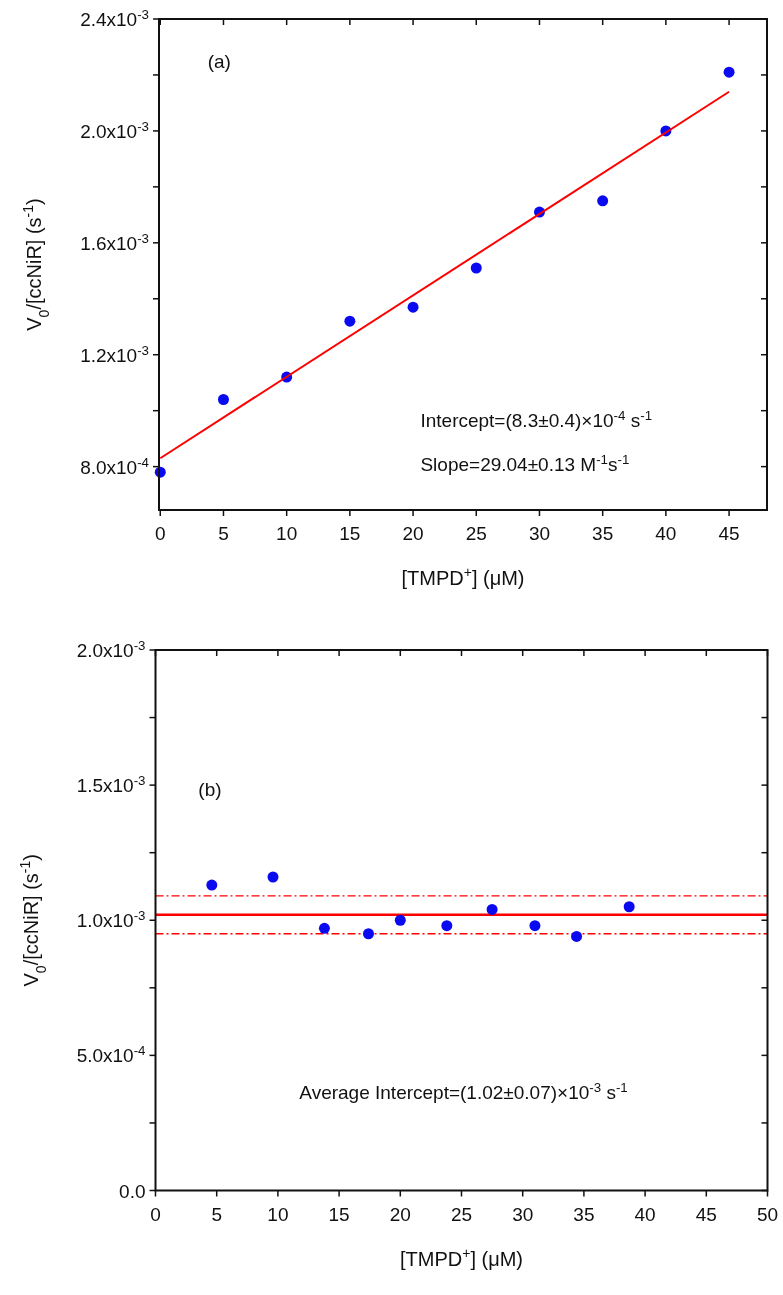 The width and height of the screenshot is (783, 1295). I want to click on y-tick-label: 1.6x10$^{-3}$, so click(114, 242).